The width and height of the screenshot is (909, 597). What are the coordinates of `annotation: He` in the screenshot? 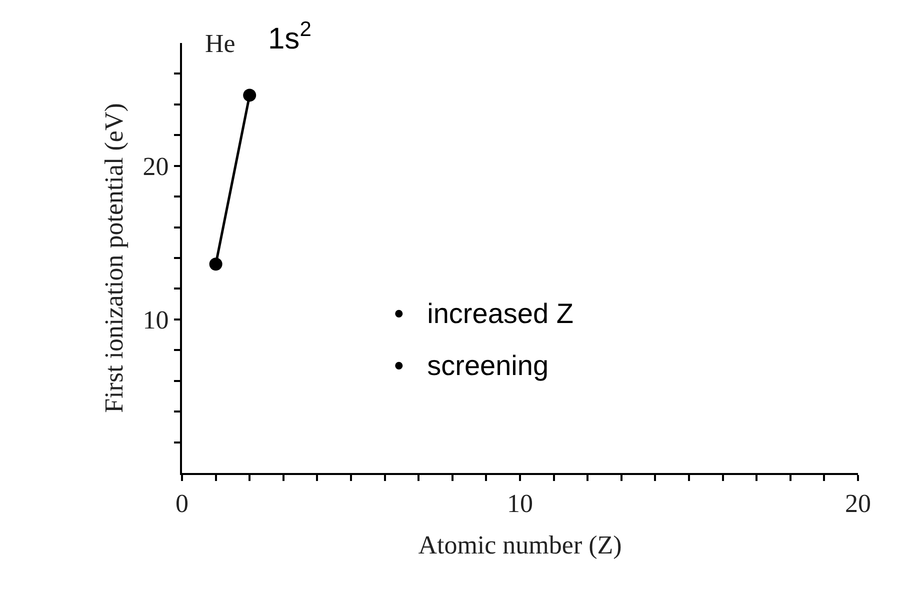 It's located at (220, 43).